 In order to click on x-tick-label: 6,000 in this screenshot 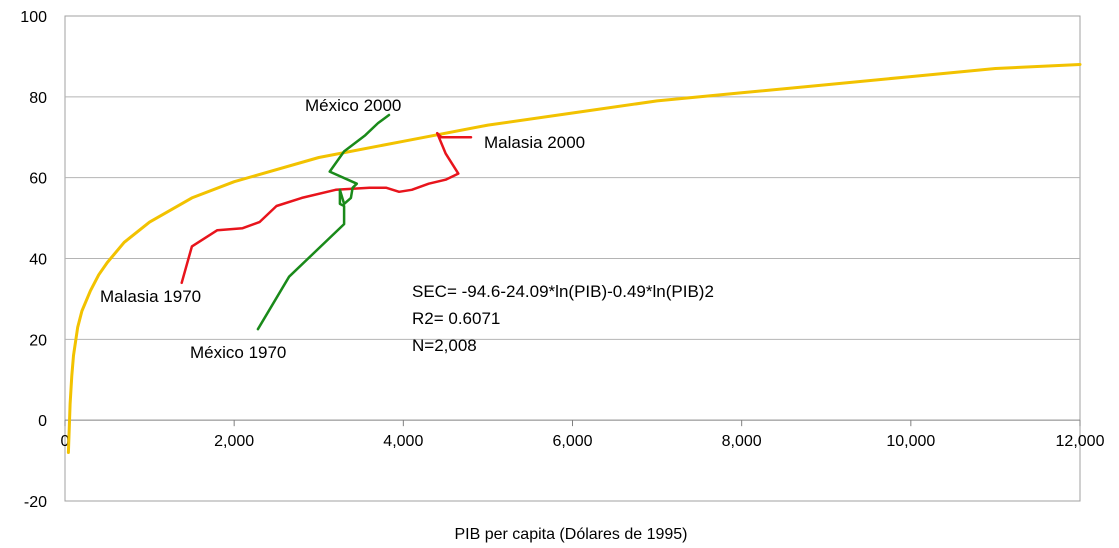, I will do `click(572, 441)`.